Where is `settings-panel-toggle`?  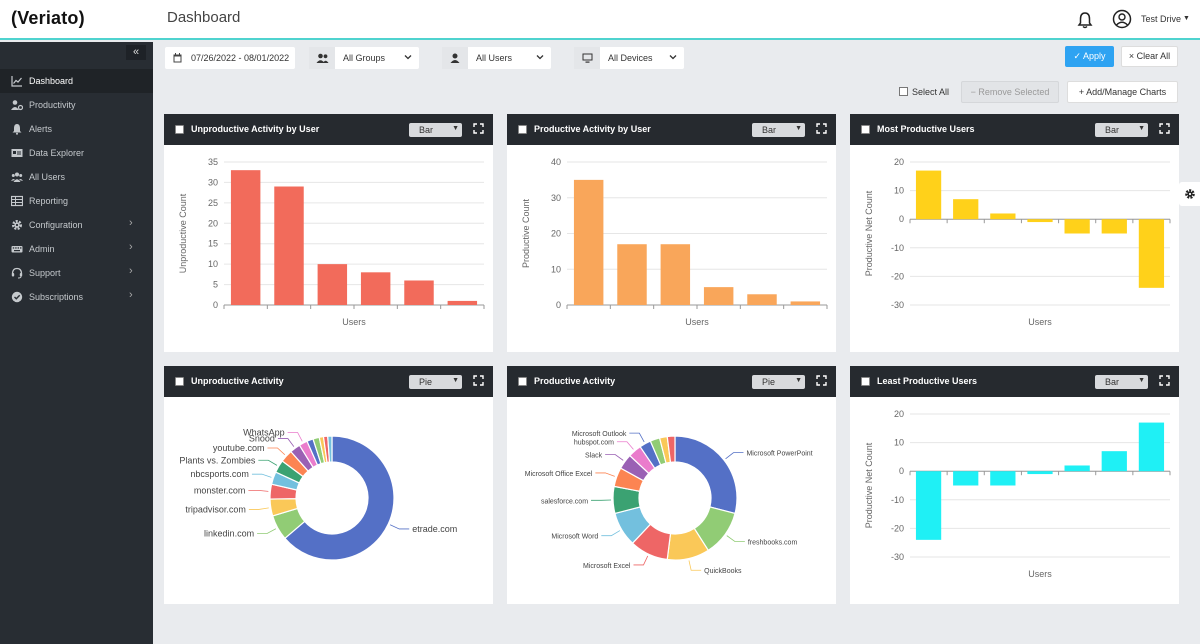
settings-panel-toggle is located at coordinates (1189, 194).